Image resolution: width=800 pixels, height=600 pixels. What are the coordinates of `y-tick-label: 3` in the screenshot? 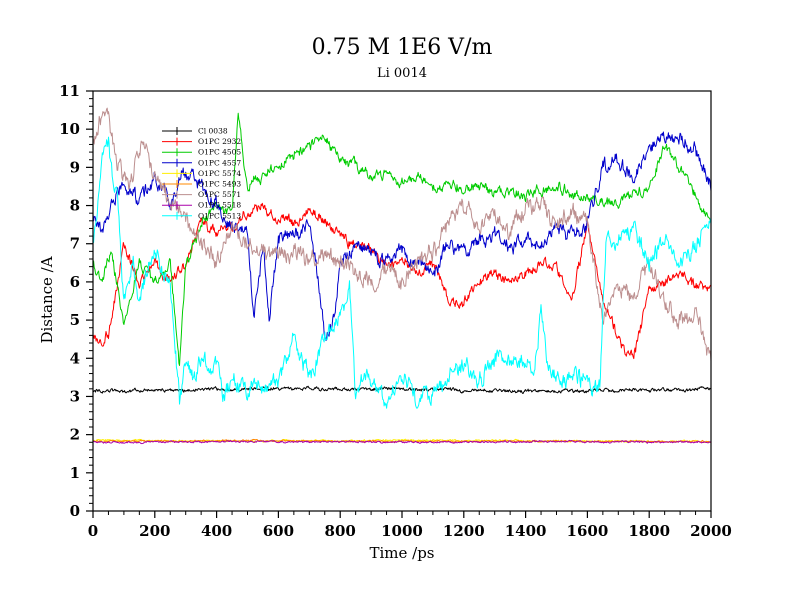 It's located at (75, 396).